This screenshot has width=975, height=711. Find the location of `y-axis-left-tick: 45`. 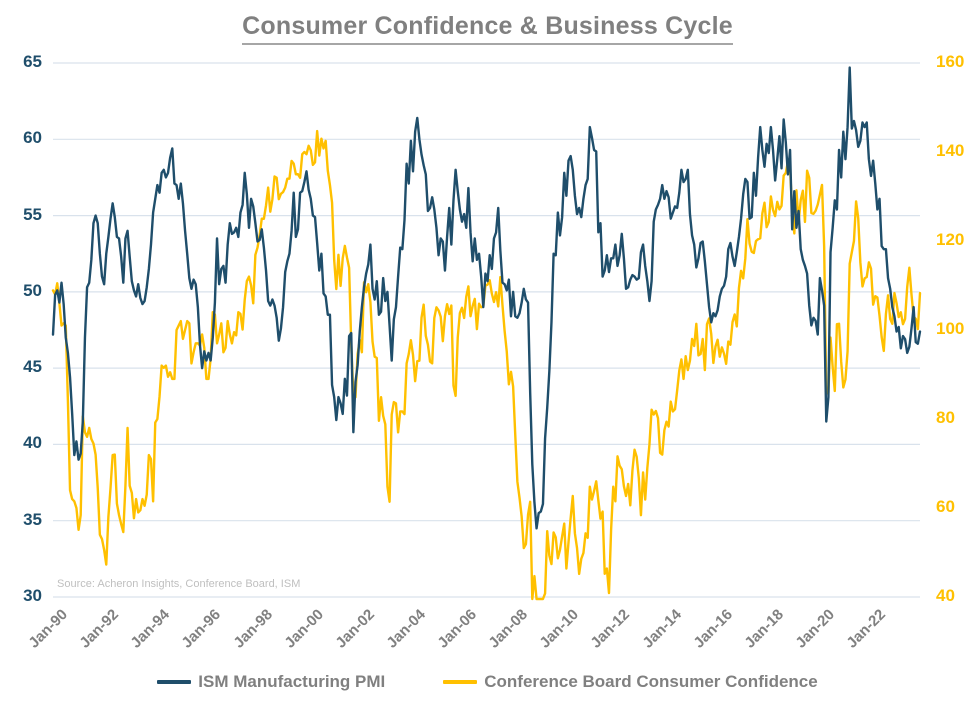

y-axis-left-tick: 45 is located at coordinates (32, 367).